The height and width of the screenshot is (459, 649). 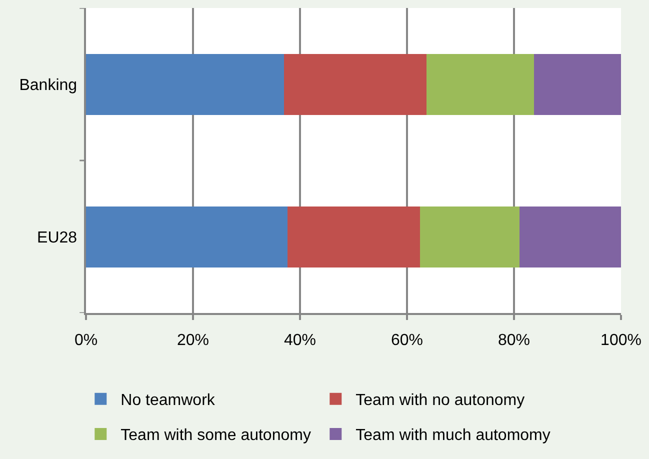 What do you see at coordinates (168, 401) in the screenshot?
I see `legend-label: No teamwork` at bounding box center [168, 401].